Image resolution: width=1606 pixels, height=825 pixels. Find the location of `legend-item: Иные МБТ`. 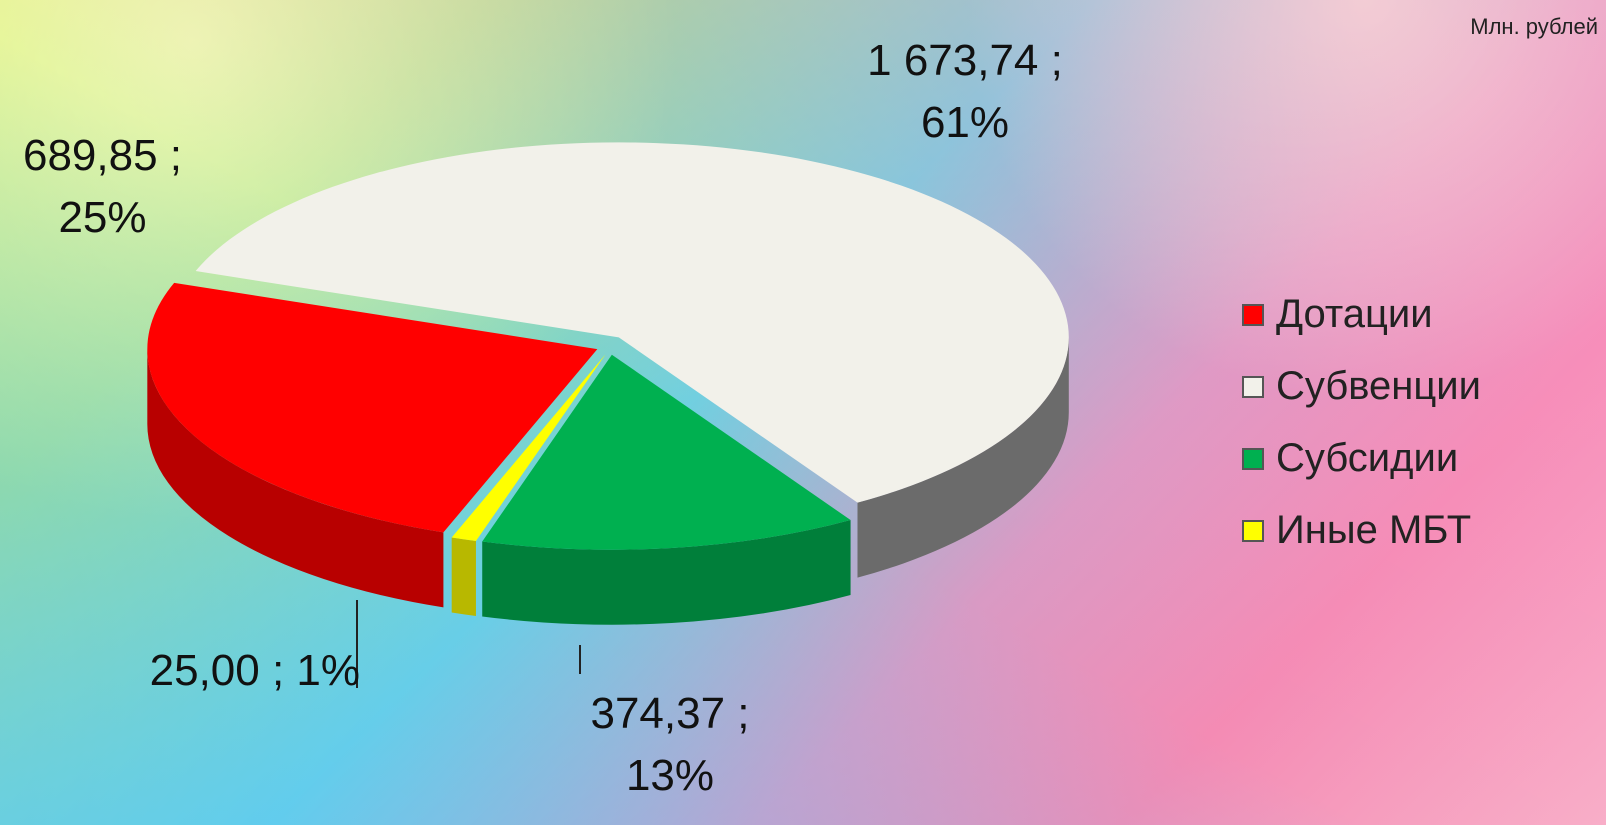

legend-item: Иные МБТ is located at coordinates (1356, 530).